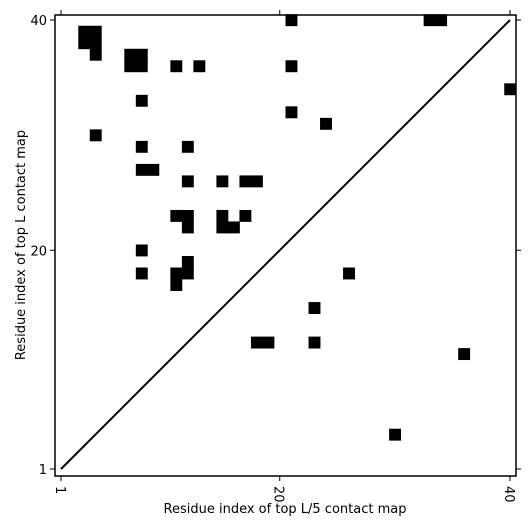 The image size is (531, 531). I want to click on y-tick-label: 40, so click(38, 21).